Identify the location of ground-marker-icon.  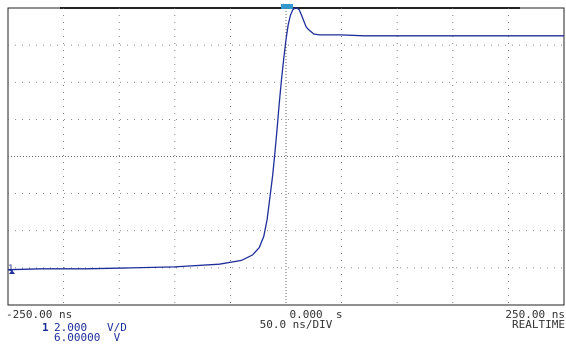
(12, 272).